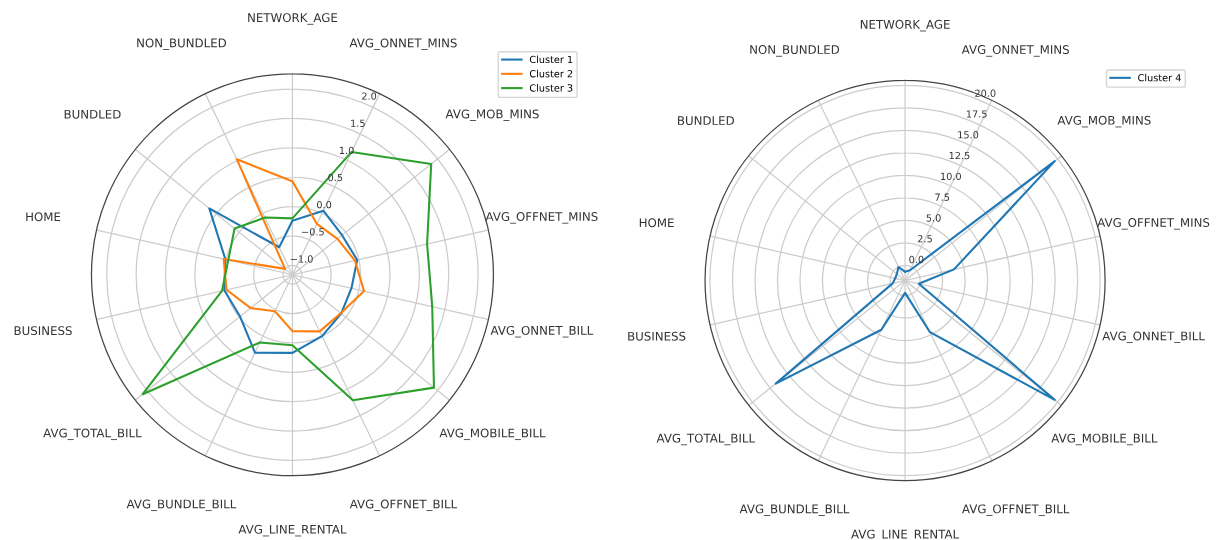 Image resolution: width=1216 pixels, height=540 pixels. Describe the element at coordinates (292, 530) in the screenshot. I see `spoke-label: AVG_LINE_RENTAL` at that location.